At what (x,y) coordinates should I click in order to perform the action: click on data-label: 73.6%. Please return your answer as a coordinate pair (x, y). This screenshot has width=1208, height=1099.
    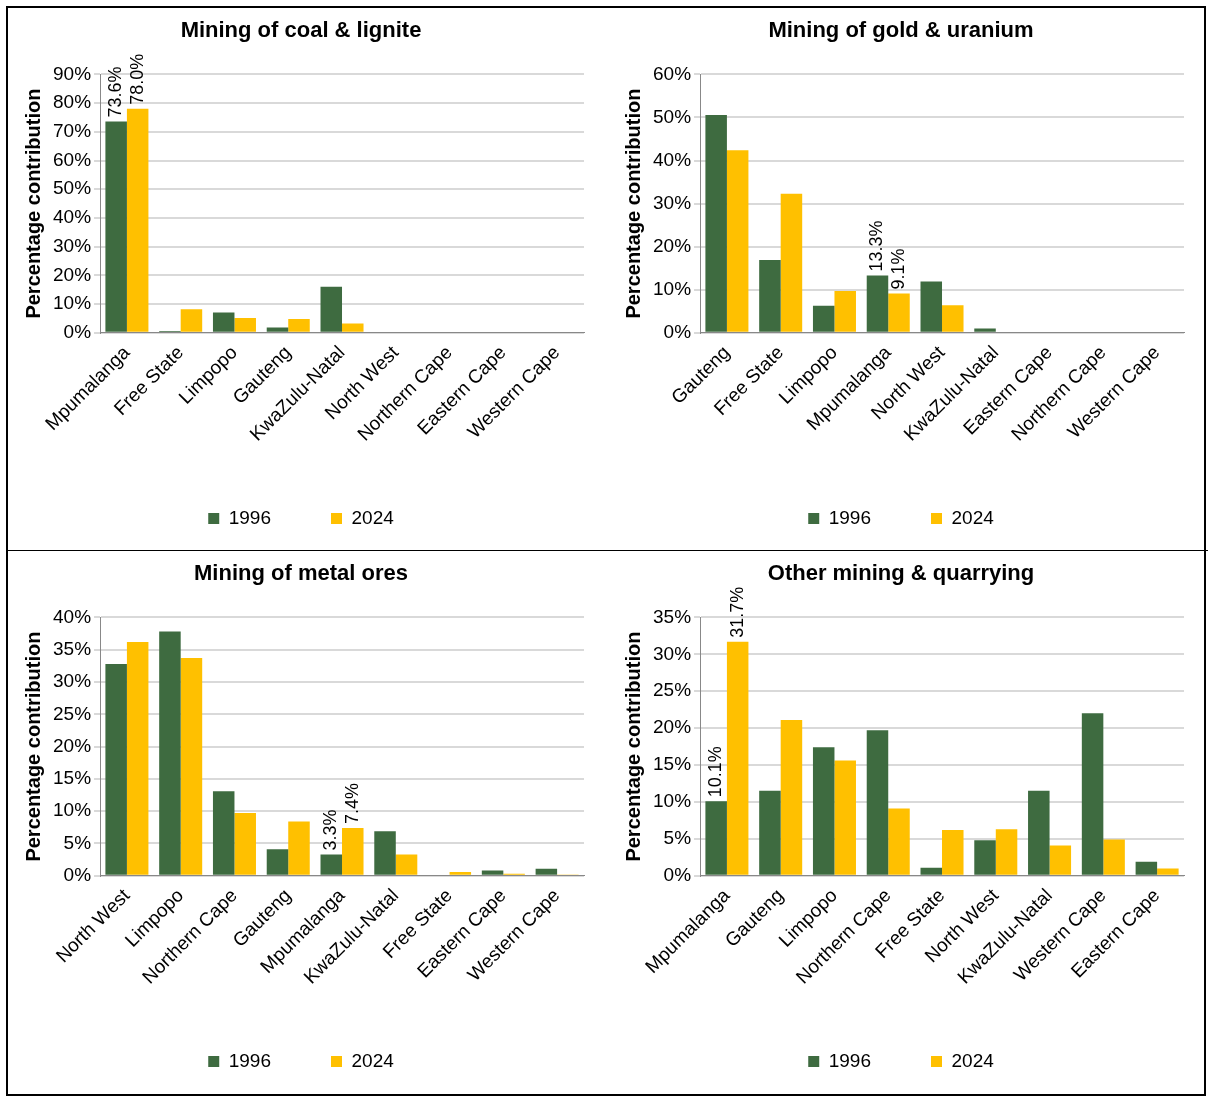
    Looking at the image, I should click on (115, 92).